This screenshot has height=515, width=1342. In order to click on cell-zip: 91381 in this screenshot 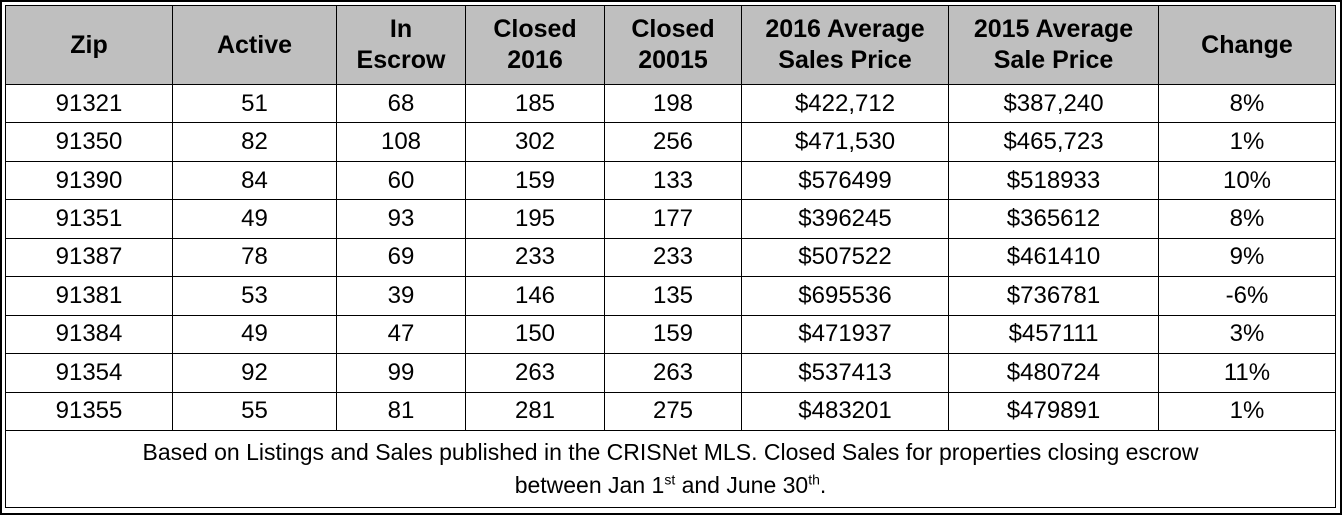, I will do `click(89, 296)`.